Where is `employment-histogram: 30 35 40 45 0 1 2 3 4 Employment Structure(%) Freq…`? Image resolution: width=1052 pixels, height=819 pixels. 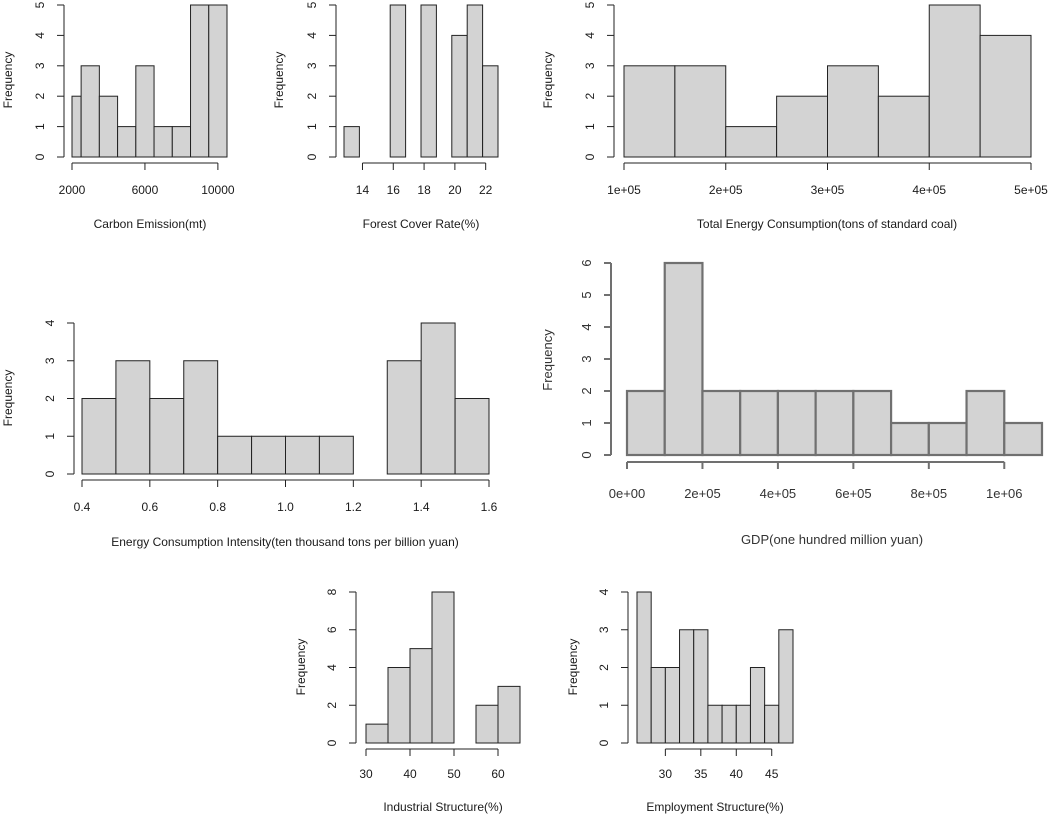 employment-histogram: 30 35 40 45 0 1 2 3 4 Employment Structure(%) Freq… is located at coordinates (680, 701).